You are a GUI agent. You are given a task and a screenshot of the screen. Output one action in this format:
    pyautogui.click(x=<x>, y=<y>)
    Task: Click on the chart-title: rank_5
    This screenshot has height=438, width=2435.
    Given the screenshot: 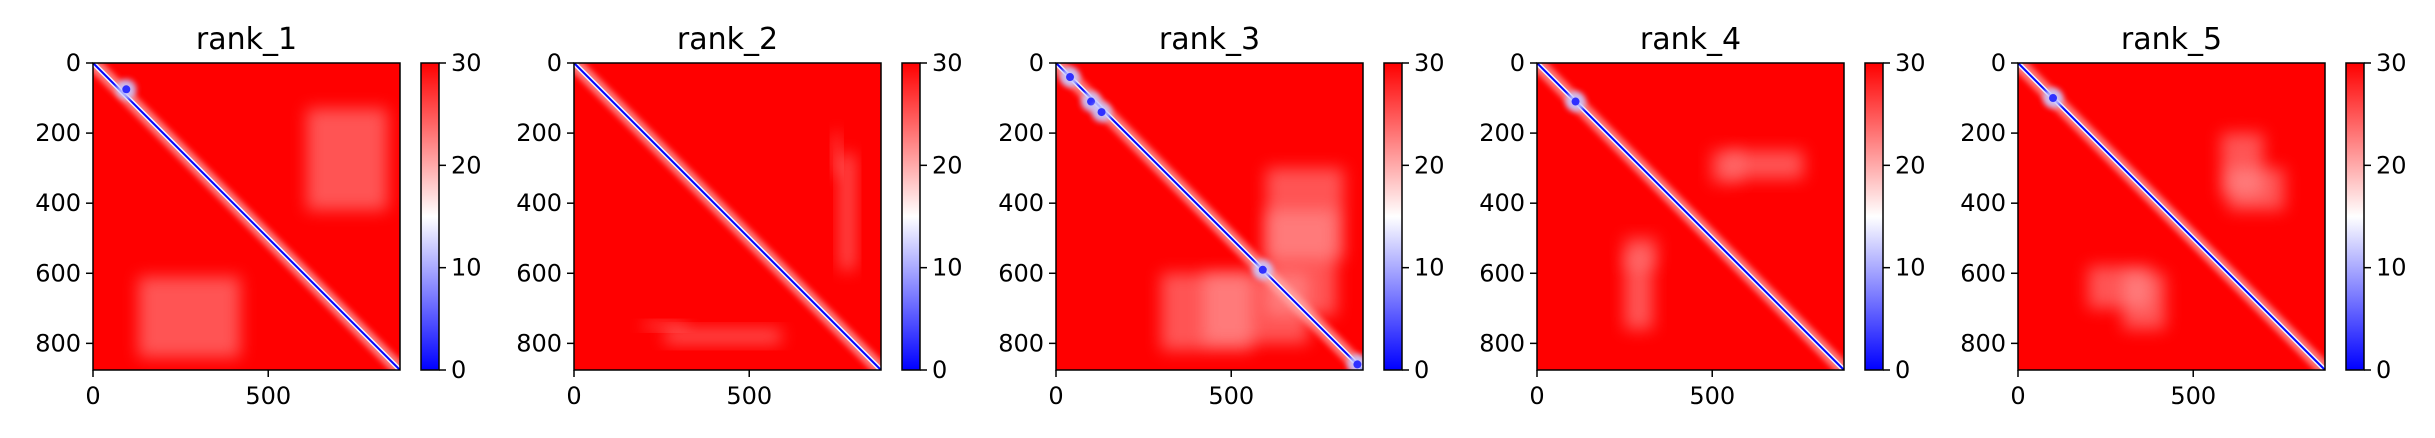 What is the action you would take?
    pyautogui.click(x=2171, y=39)
    